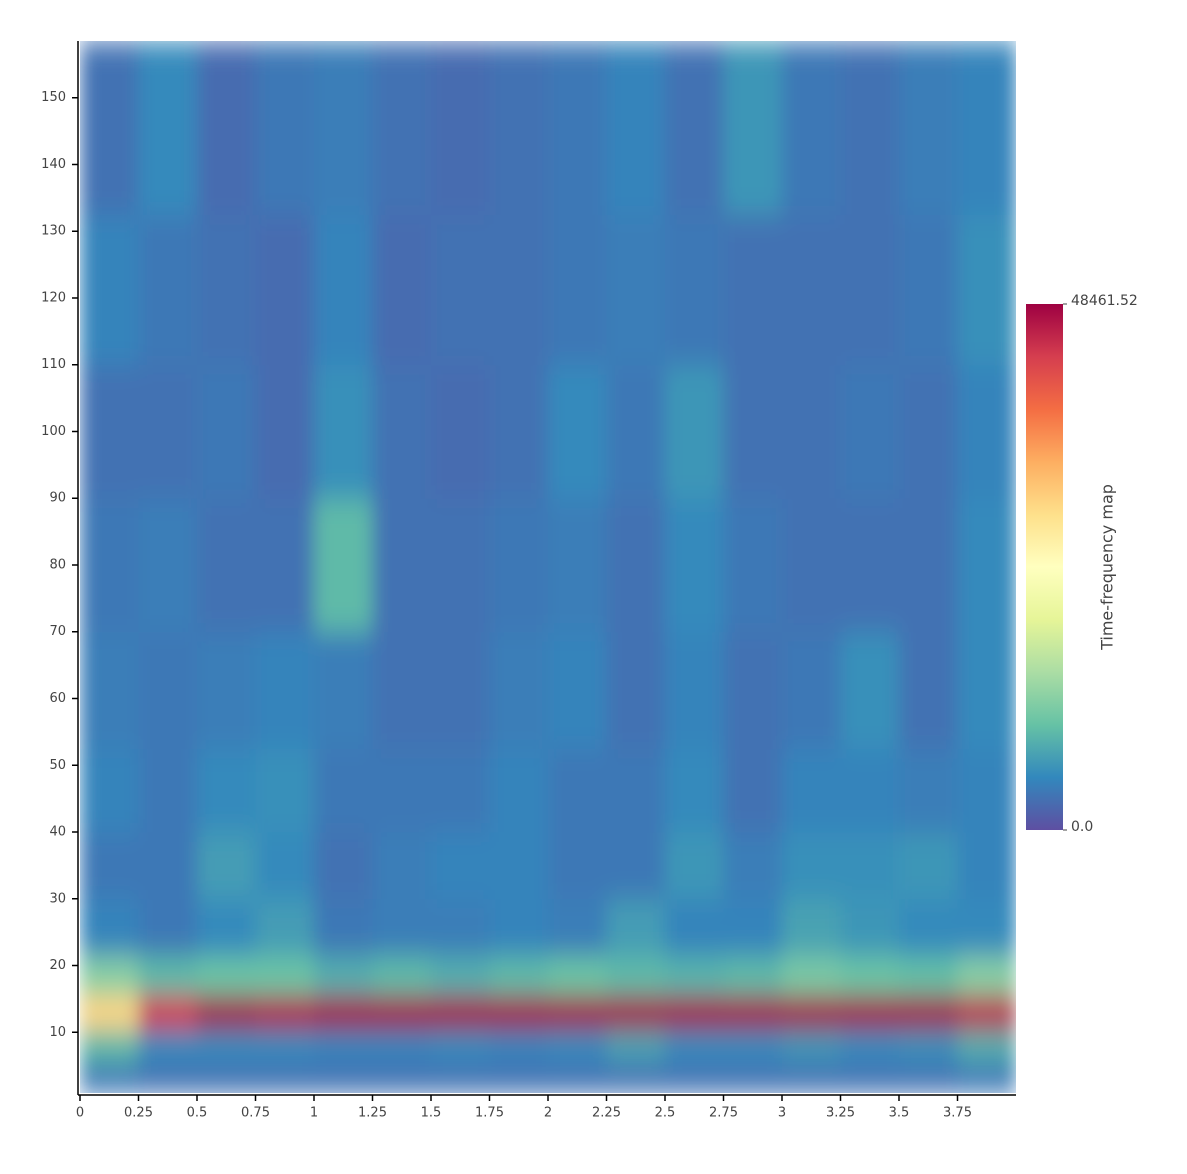 The image size is (1187, 1174). Describe the element at coordinates (197, 1113) in the screenshot. I see `x-tick-label: 0.5` at that location.